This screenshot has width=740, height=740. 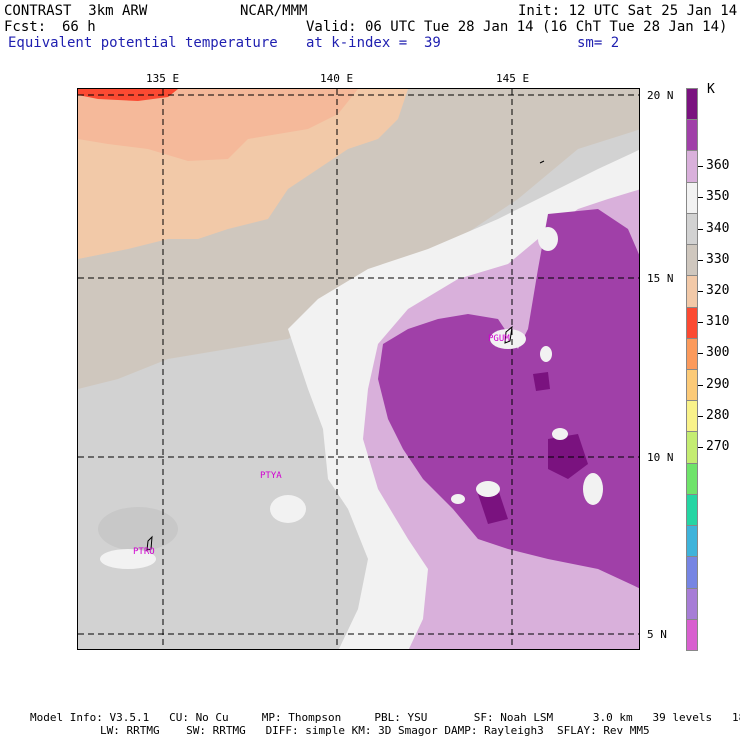 I want to click on legend-label: 340, so click(x=718, y=228).